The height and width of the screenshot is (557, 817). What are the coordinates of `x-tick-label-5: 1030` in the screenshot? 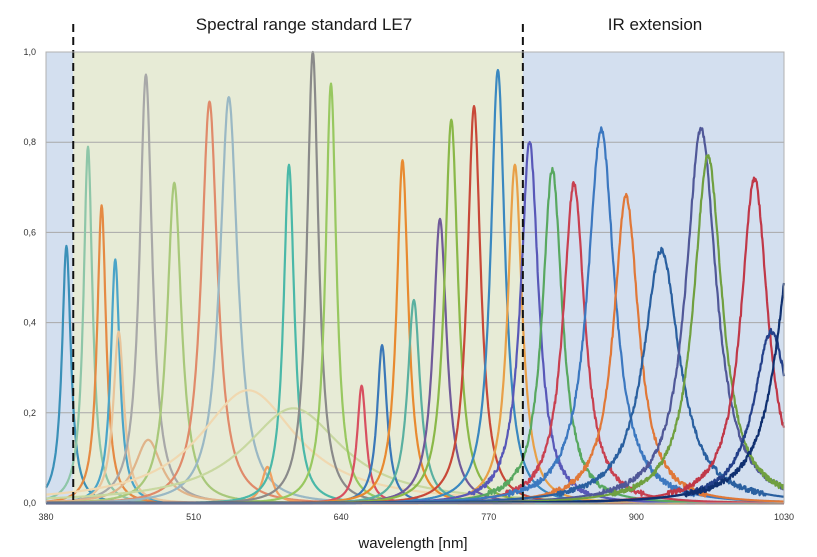 It's located at (784, 517).